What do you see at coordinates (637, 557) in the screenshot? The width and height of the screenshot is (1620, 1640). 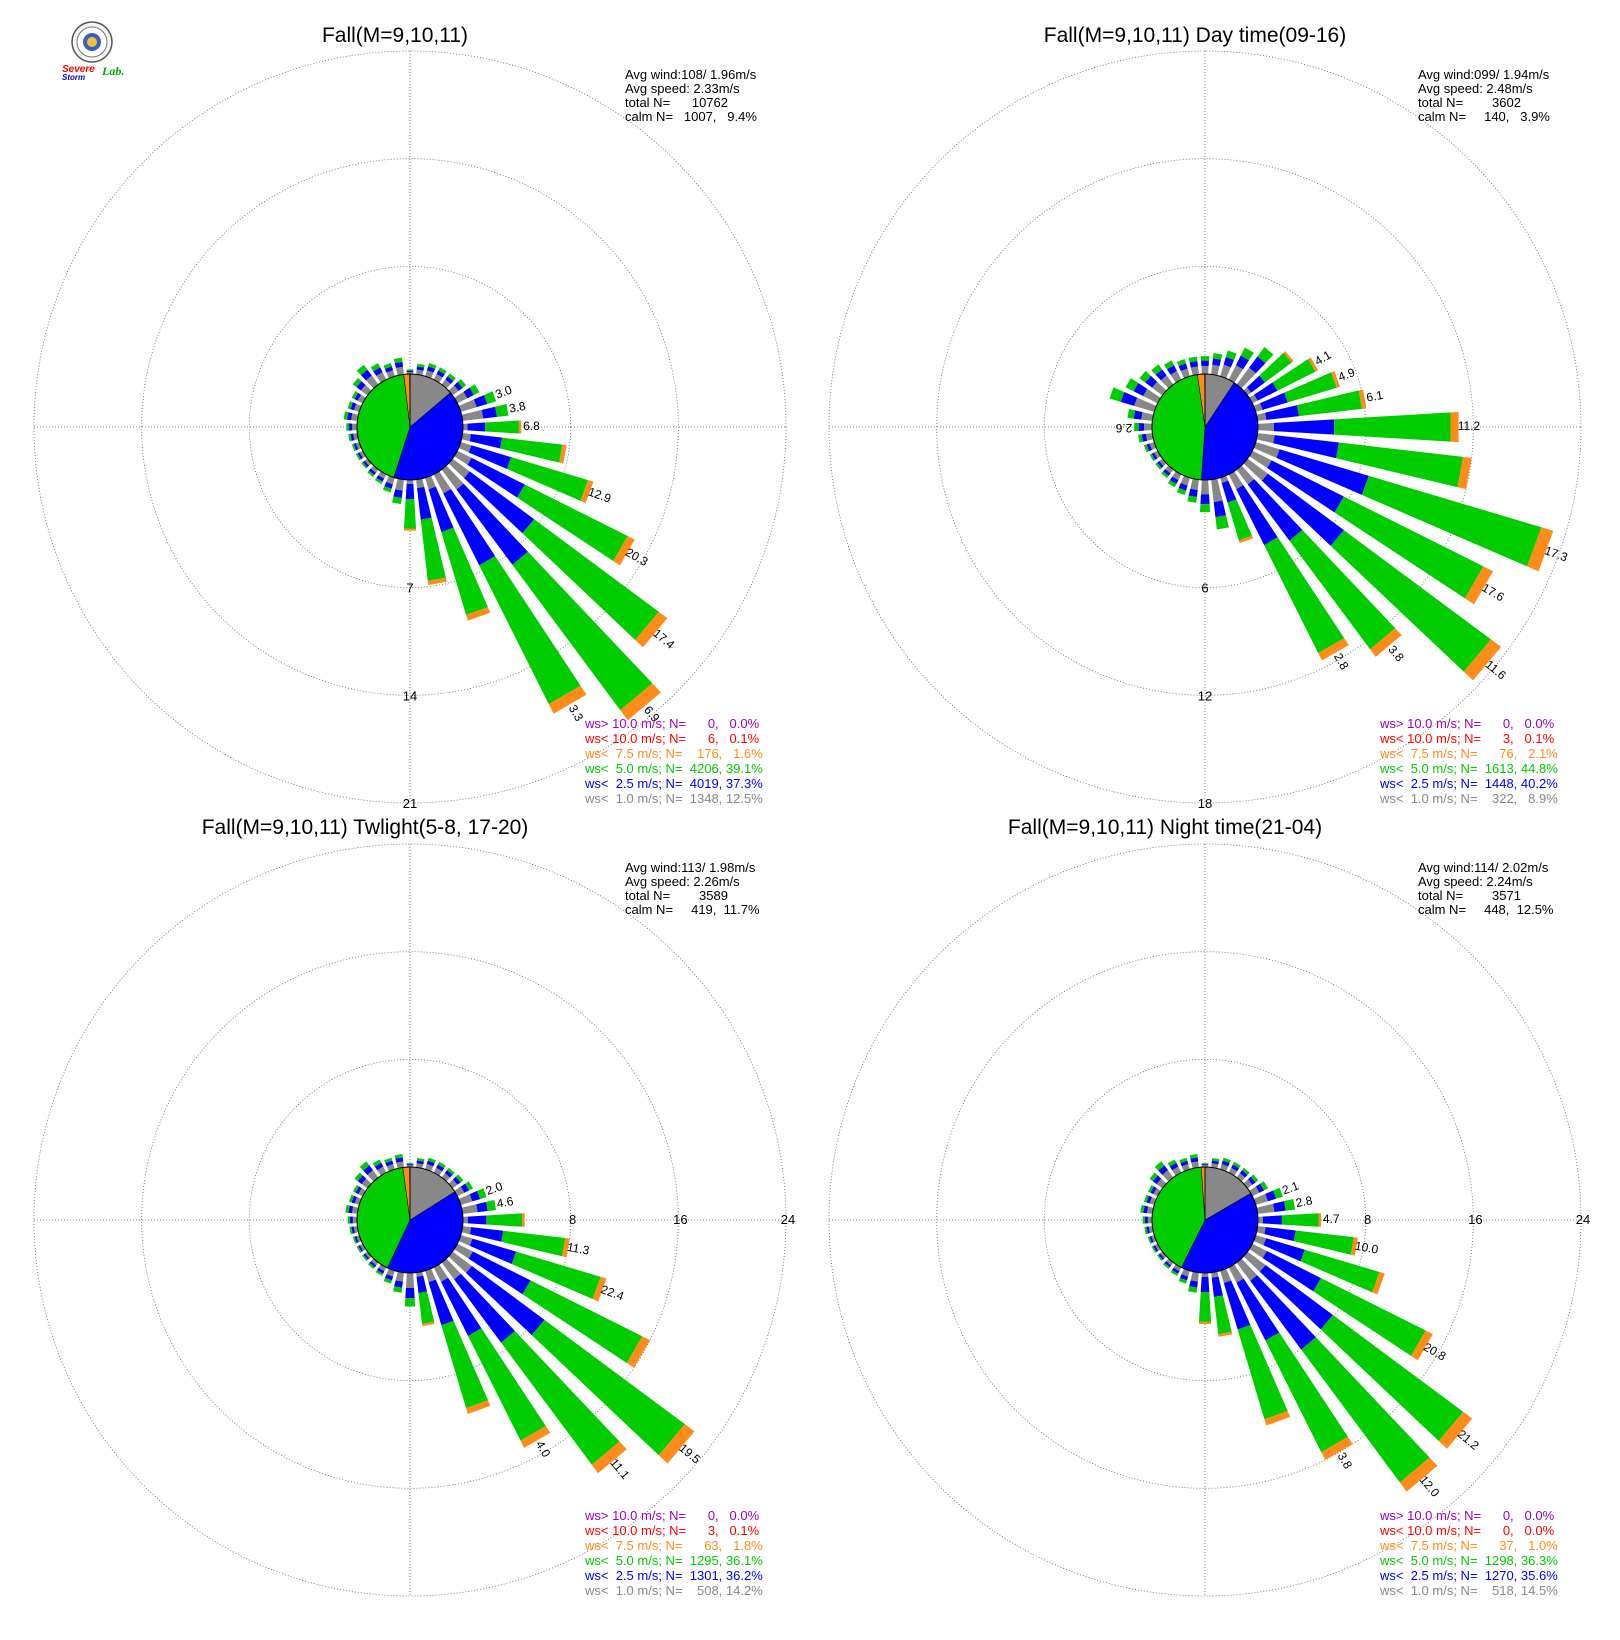 I see `direction-value-label: 20.3` at bounding box center [637, 557].